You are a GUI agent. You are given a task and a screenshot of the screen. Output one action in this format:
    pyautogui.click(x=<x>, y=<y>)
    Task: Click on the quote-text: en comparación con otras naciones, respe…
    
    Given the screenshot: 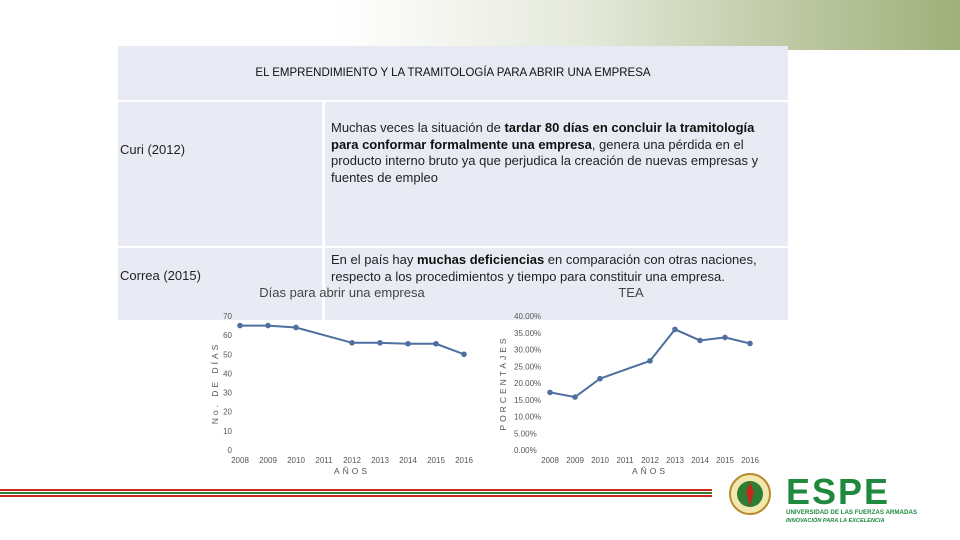 What is the action you would take?
    pyautogui.click(x=544, y=268)
    